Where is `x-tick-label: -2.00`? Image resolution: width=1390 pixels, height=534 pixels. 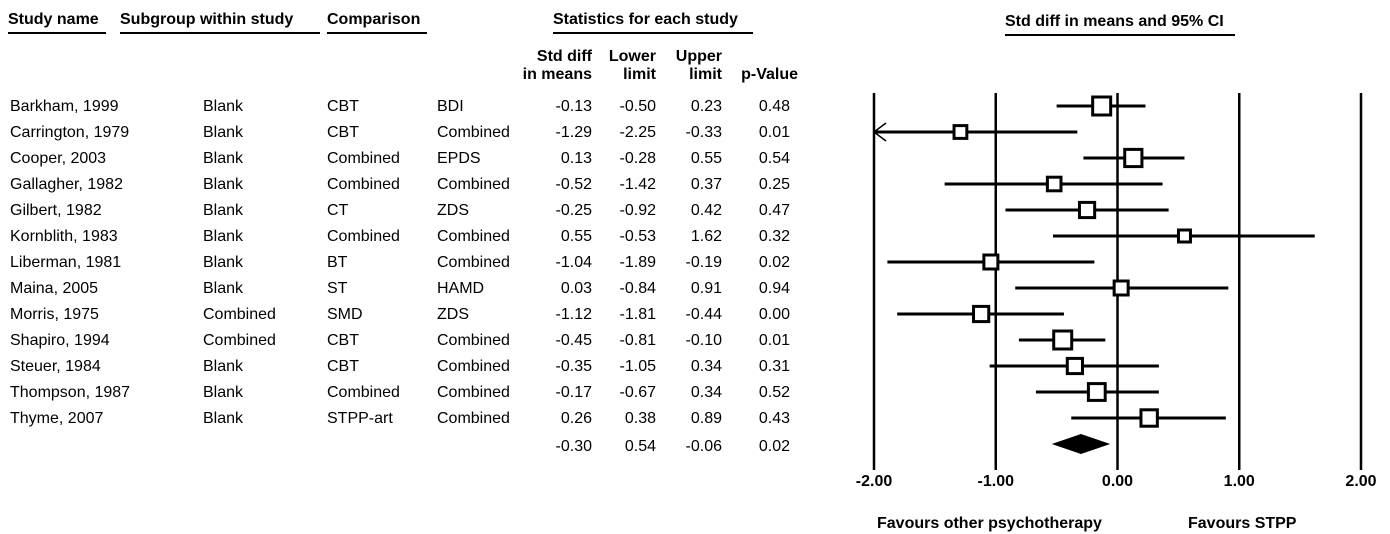
x-tick-label: -2.00 is located at coordinates (874, 481).